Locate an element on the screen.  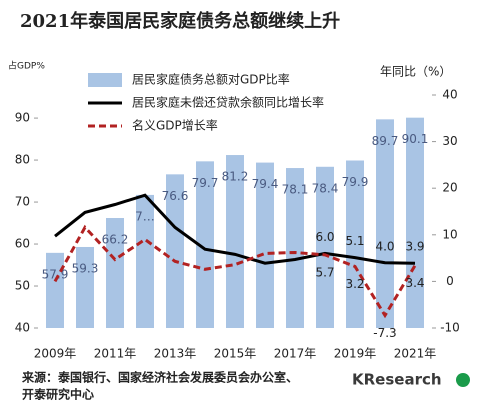
chart-title: 2021年泰国居民家庭债务总额继续上升 is located at coordinates (180, 21).